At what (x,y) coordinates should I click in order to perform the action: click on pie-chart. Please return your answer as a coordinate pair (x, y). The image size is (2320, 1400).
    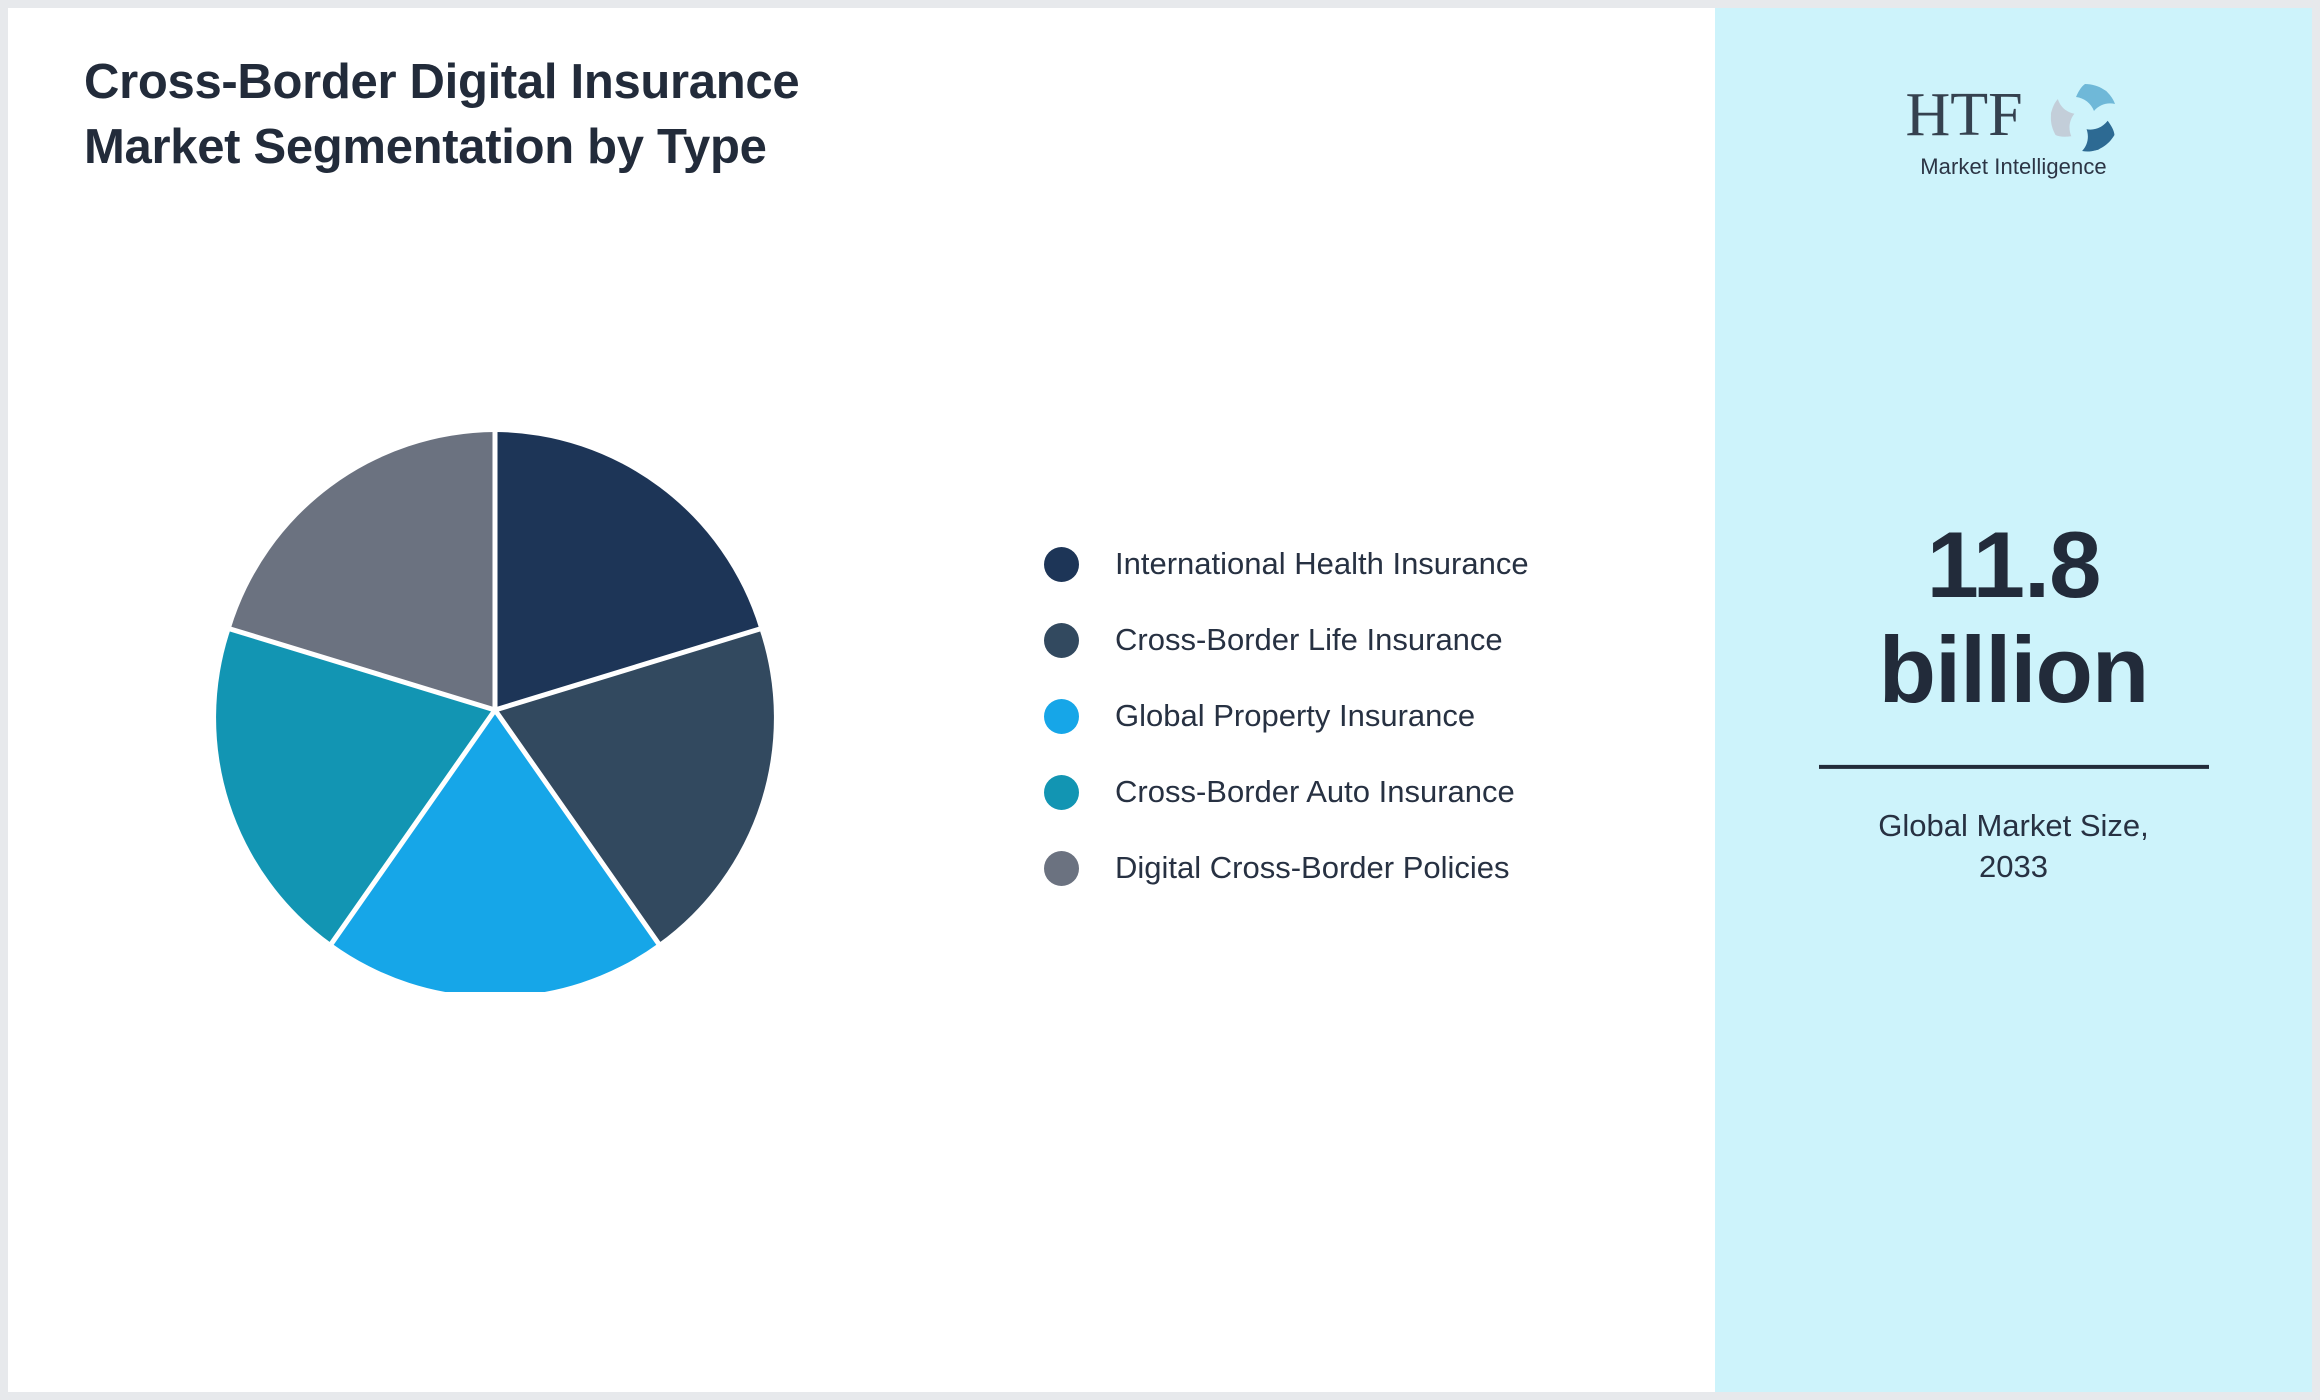
    Looking at the image, I should click on (495, 710).